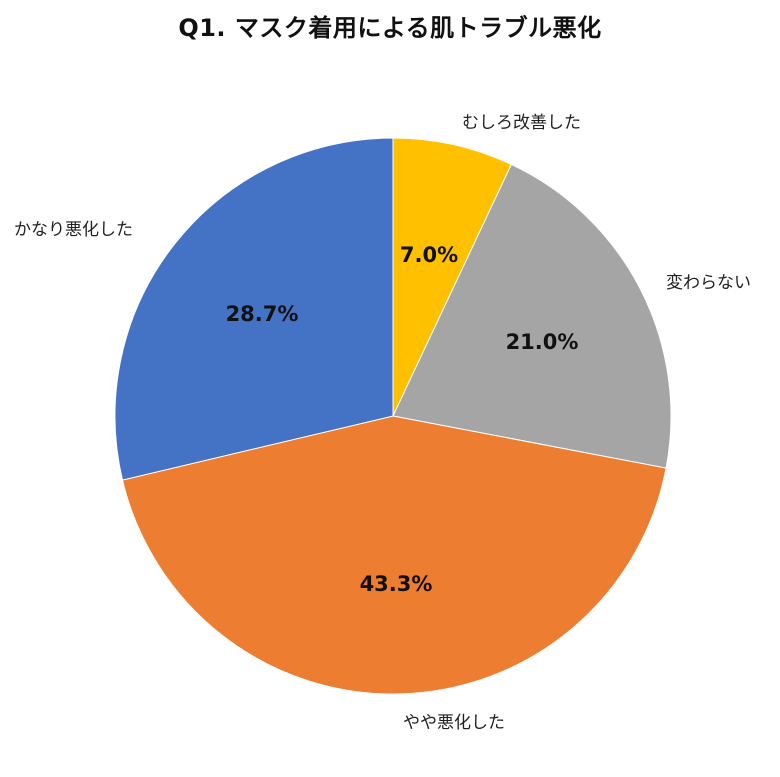 The height and width of the screenshot is (777, 780). What do you see at coordinates (454, 723) in the screenshot?
I see `category-label-slightly-worse: やや悪化した` at bounding box center [454, 723].